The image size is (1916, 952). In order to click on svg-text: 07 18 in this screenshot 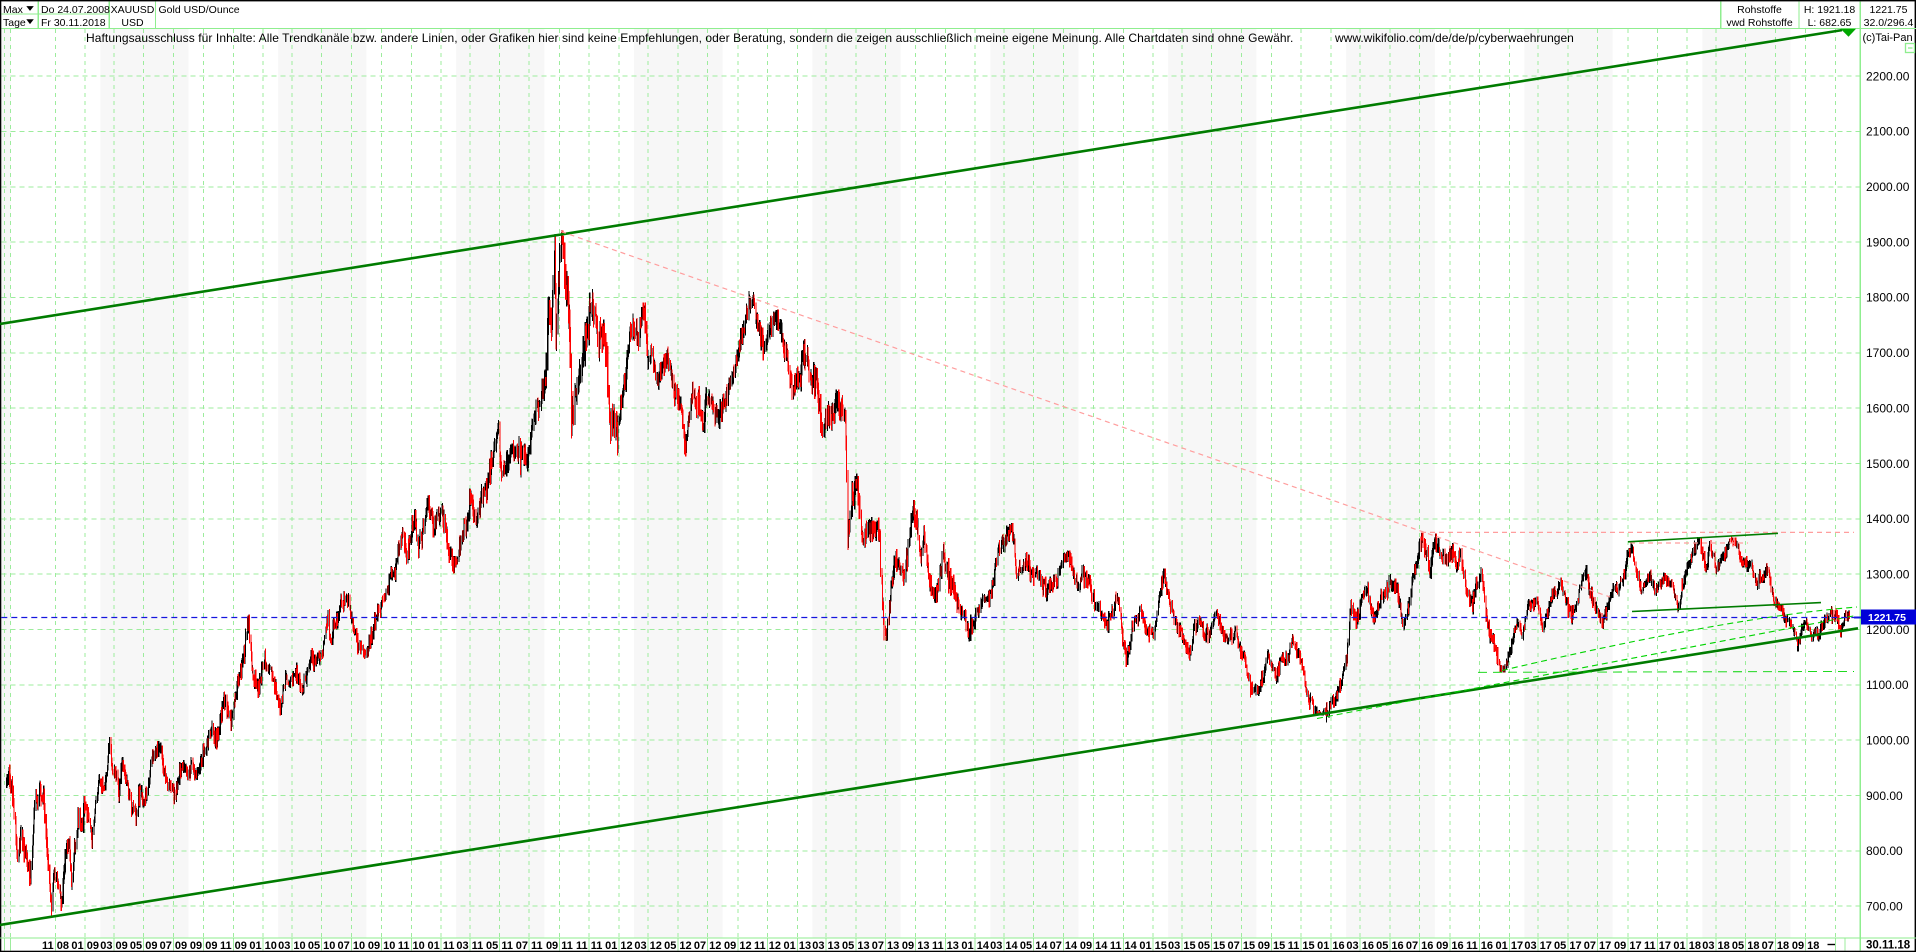, I will do `click(1776, 946)`.